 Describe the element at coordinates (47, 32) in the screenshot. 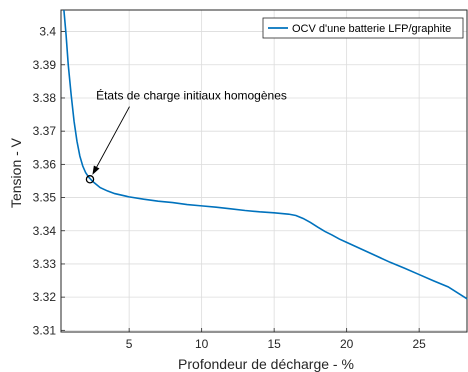

I see `y-tick-label: 3.4` at that location.